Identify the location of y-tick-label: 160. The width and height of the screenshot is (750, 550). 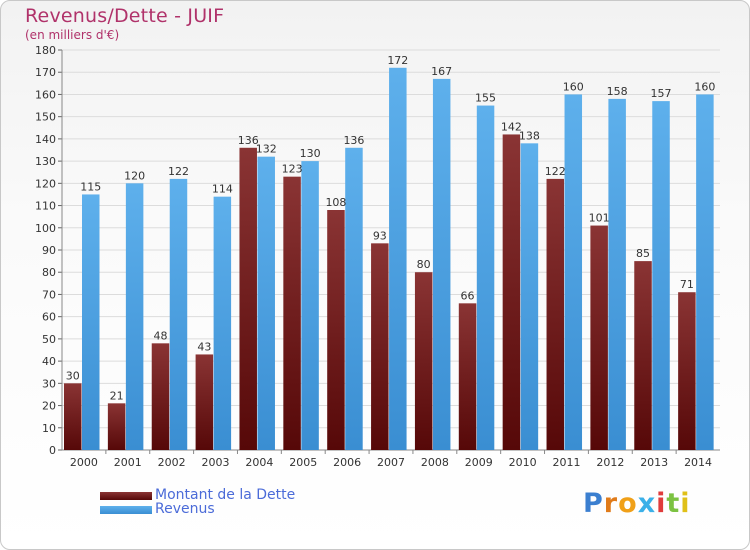
(45, 94).